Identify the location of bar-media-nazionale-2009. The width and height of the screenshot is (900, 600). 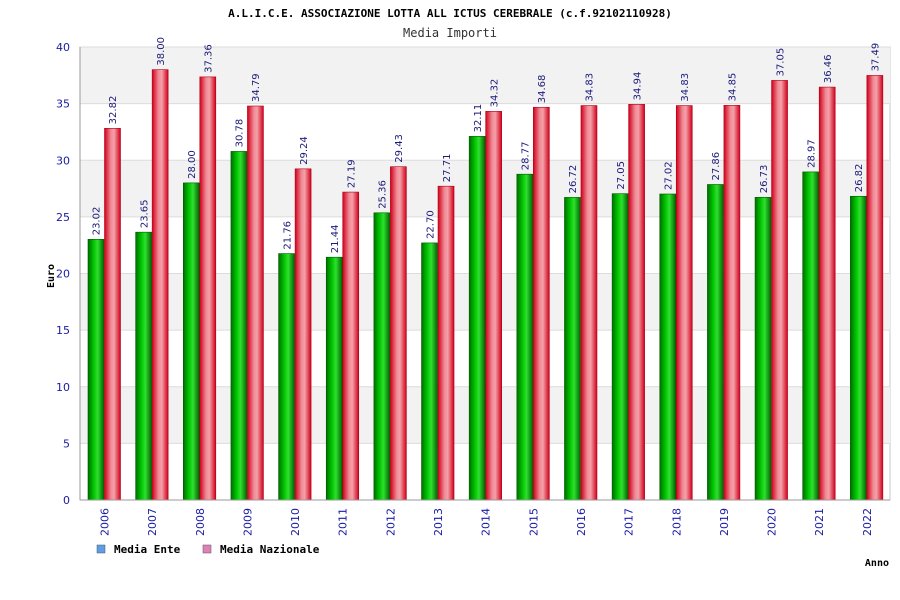
(255, 303).